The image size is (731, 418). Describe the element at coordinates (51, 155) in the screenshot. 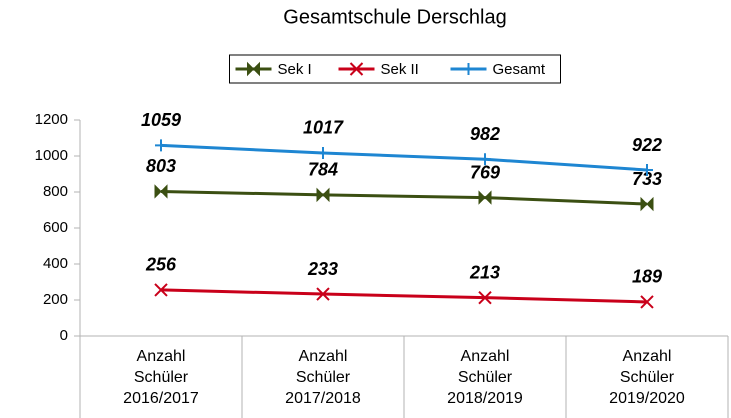

I see `y-tick-label: 1000` at that location.